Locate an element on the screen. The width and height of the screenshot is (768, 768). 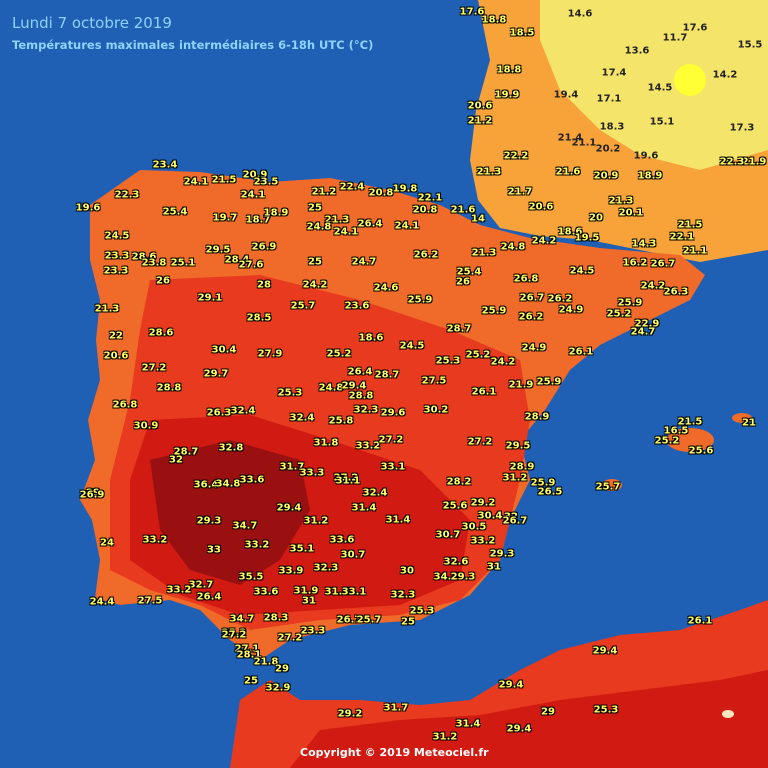
temperature-label: 29.3 is located at coordinates (502, 554).